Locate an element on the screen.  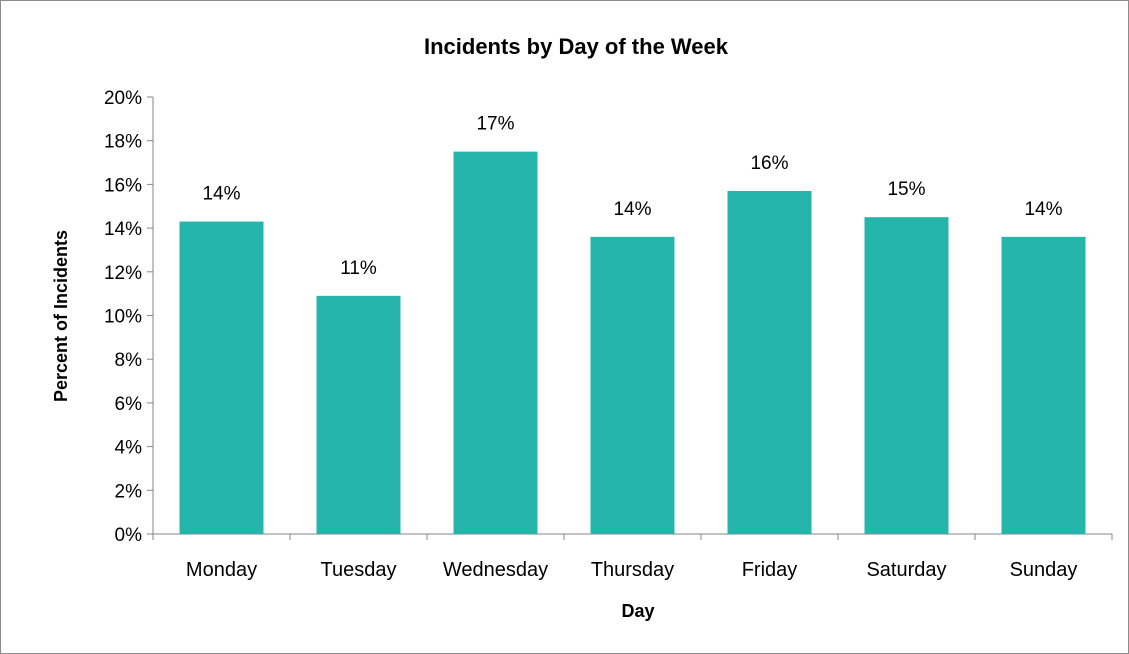
bar-monday is located at coordinates (221, 378).